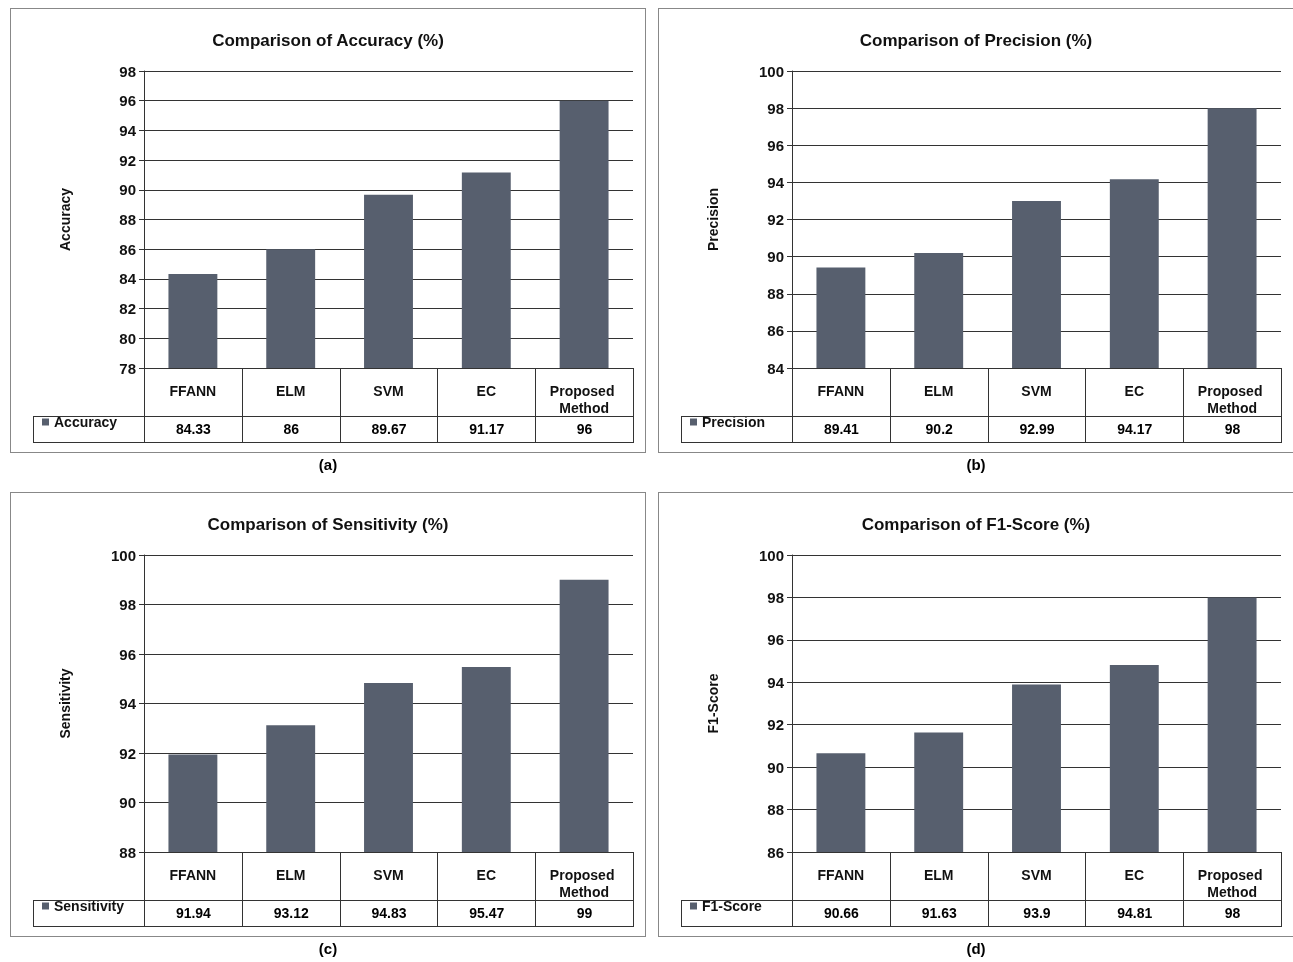  I want to click on y-tick-label: 82, so click(127, 309).